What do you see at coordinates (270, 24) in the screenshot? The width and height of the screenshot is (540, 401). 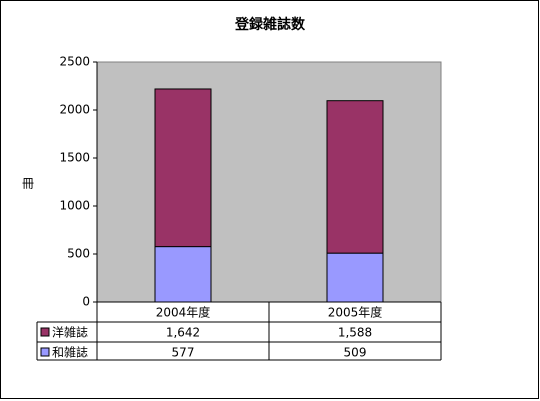 I see `chart-title: 登録雑誌数` at bounding box center [270, 24].